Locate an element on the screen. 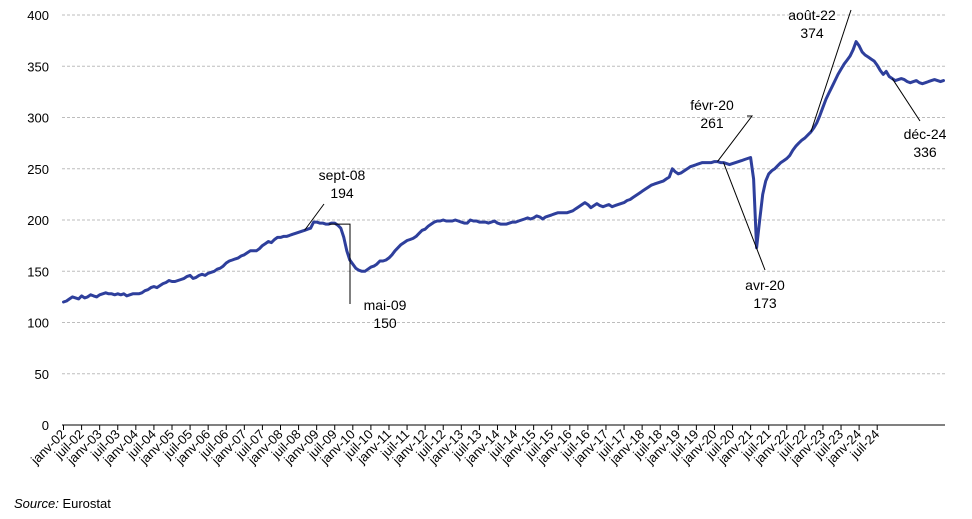 The image size is (972, 519). source-text: Eurostat is located at coordinates (86, 503).